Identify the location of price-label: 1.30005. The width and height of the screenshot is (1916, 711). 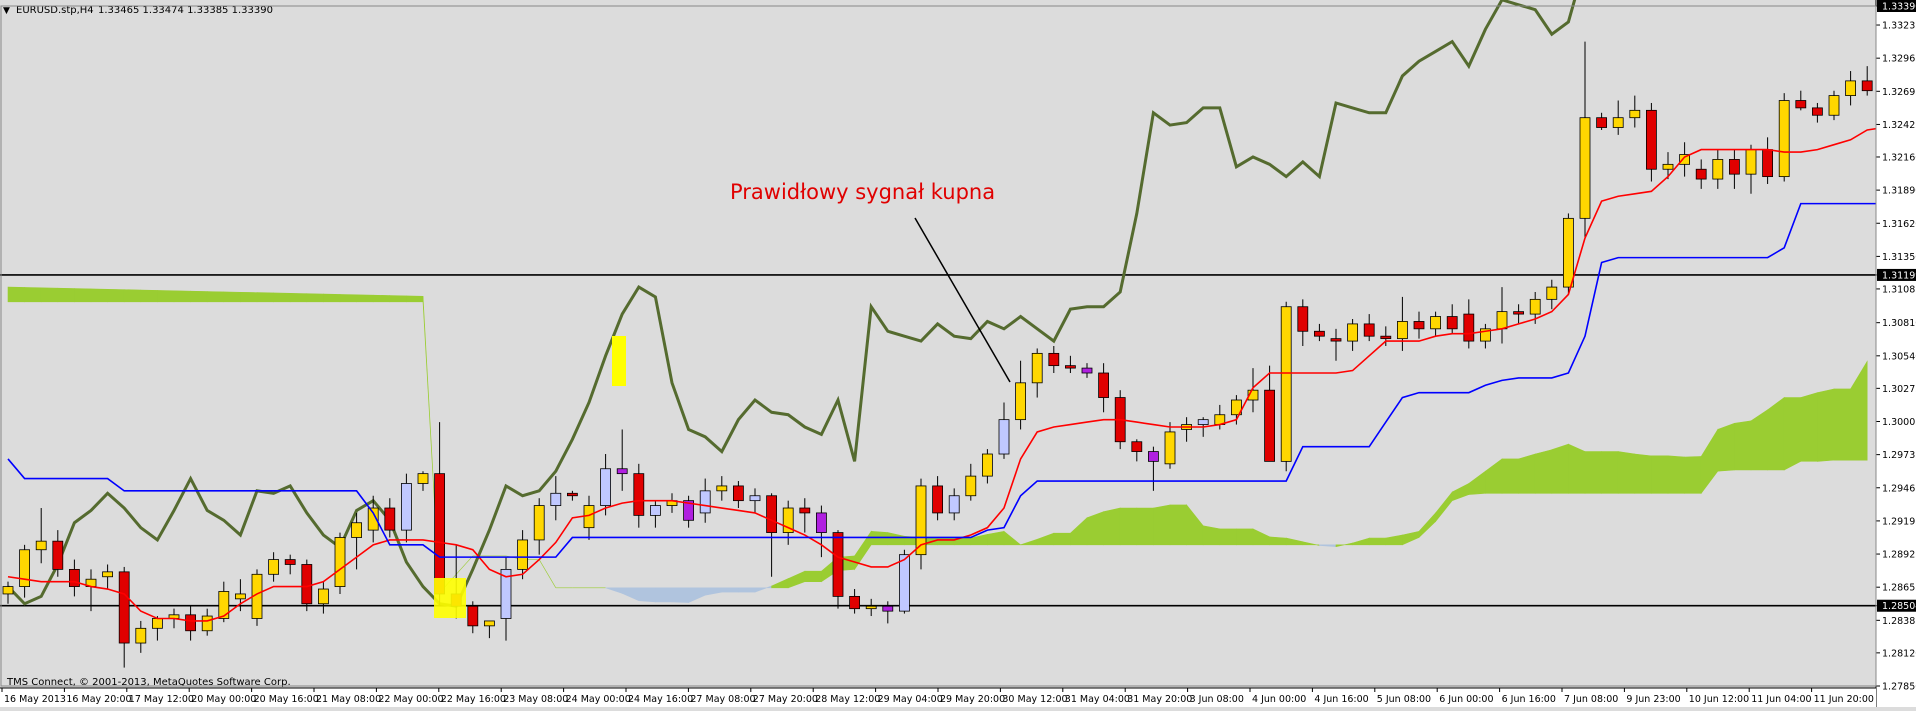
(1899, 422).